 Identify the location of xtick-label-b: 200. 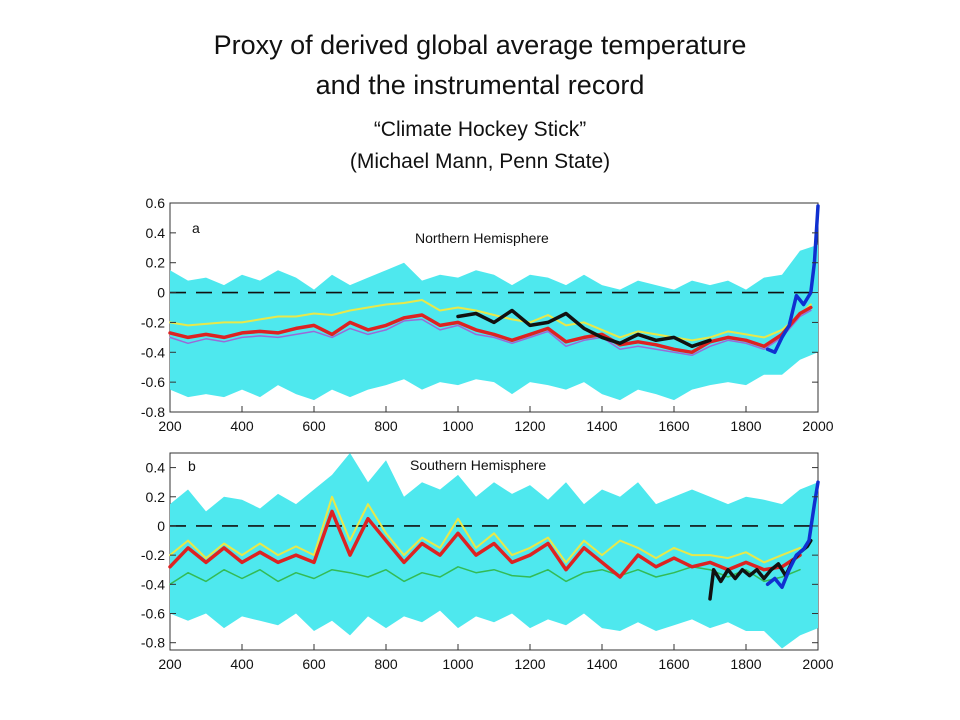
(170, 664).